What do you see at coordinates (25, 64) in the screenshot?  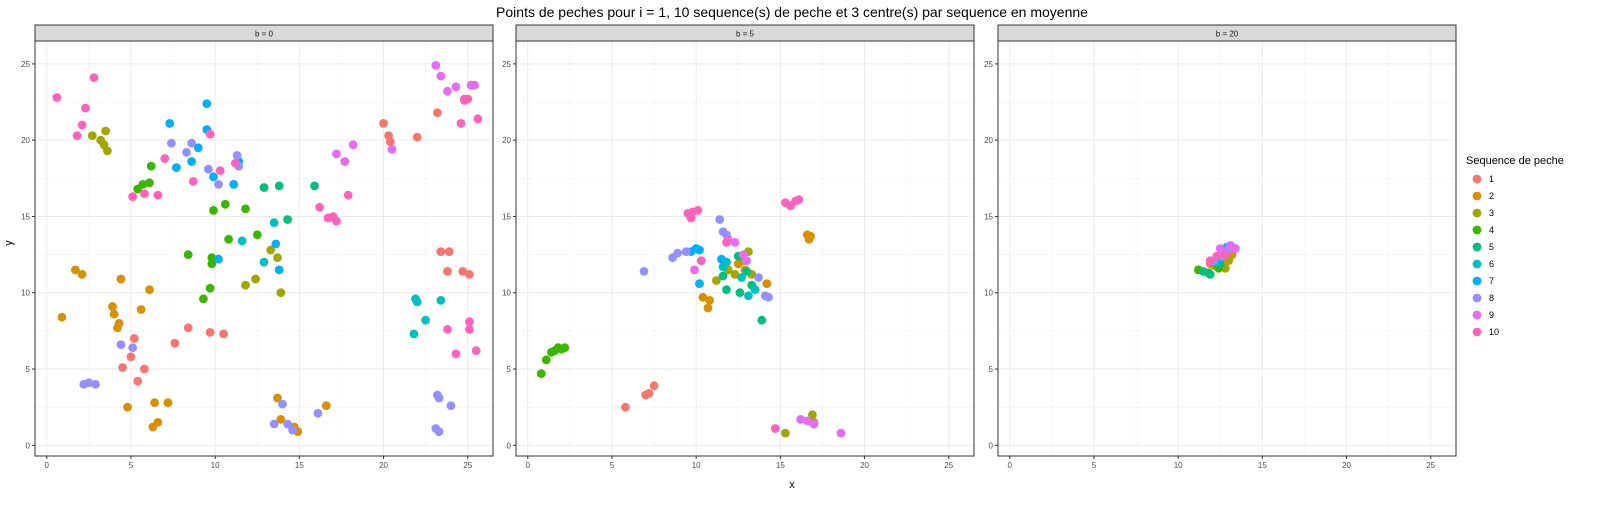 I see `y-tick-label: 25` at bounding box center [25, 64].